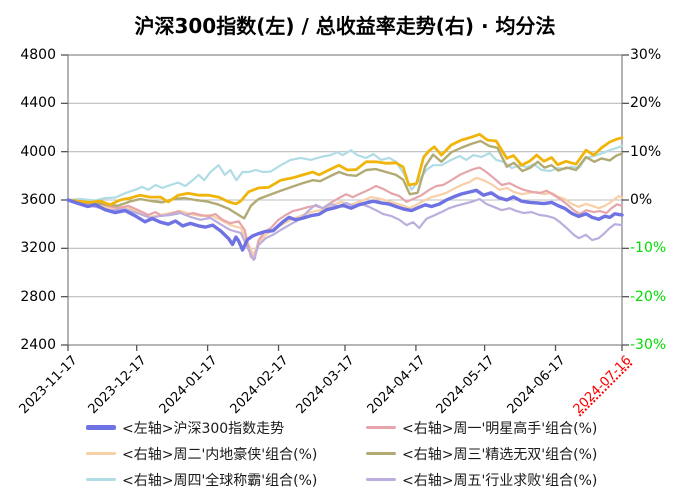 The width and height of the screenshot is (690, 500). I want to click on legend-label-tue: <右轴>周二'内地豪侠'组合(%), so click(220, 454).